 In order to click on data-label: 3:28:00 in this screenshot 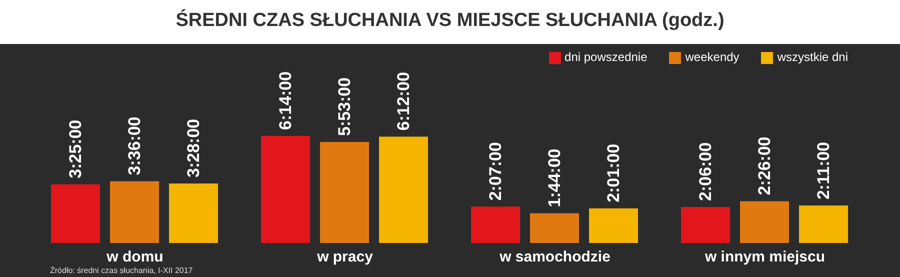, I will do `click(193, 148)`.